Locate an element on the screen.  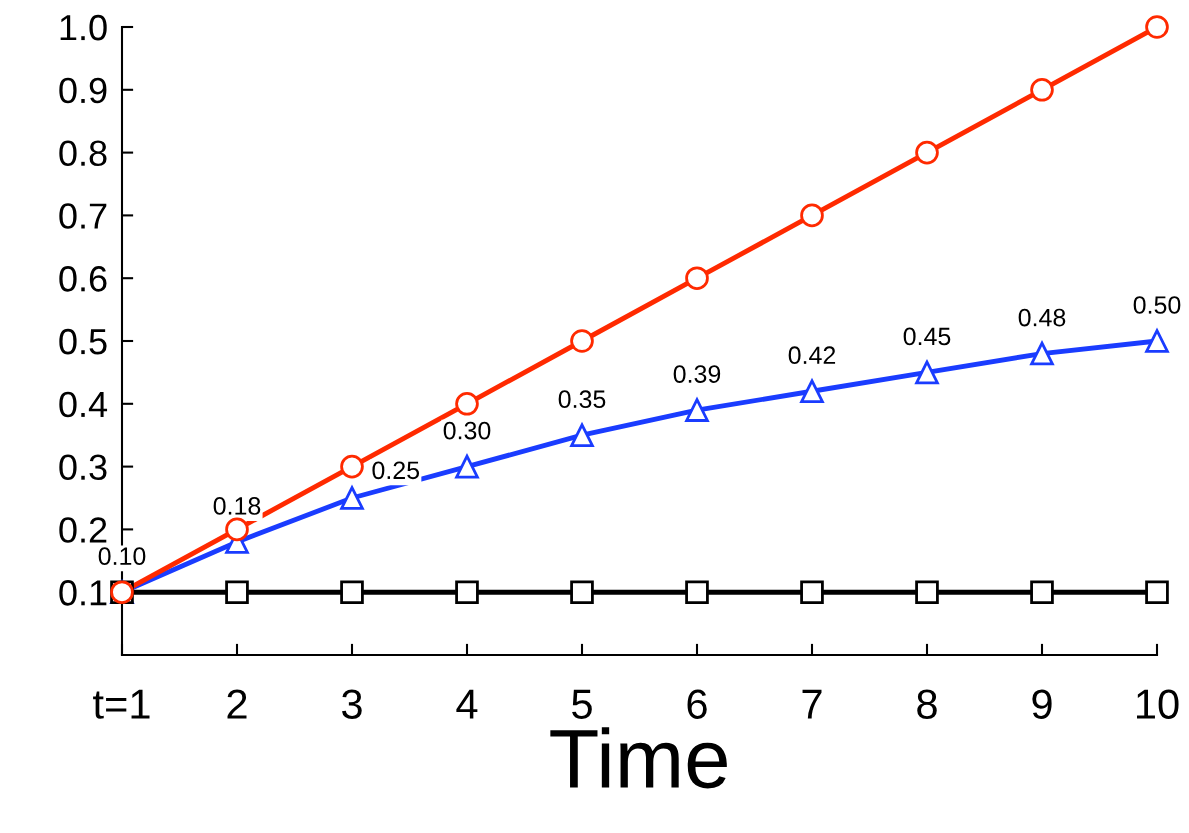
y-tick-label: 1.0 is located at coordinates (83, 27).